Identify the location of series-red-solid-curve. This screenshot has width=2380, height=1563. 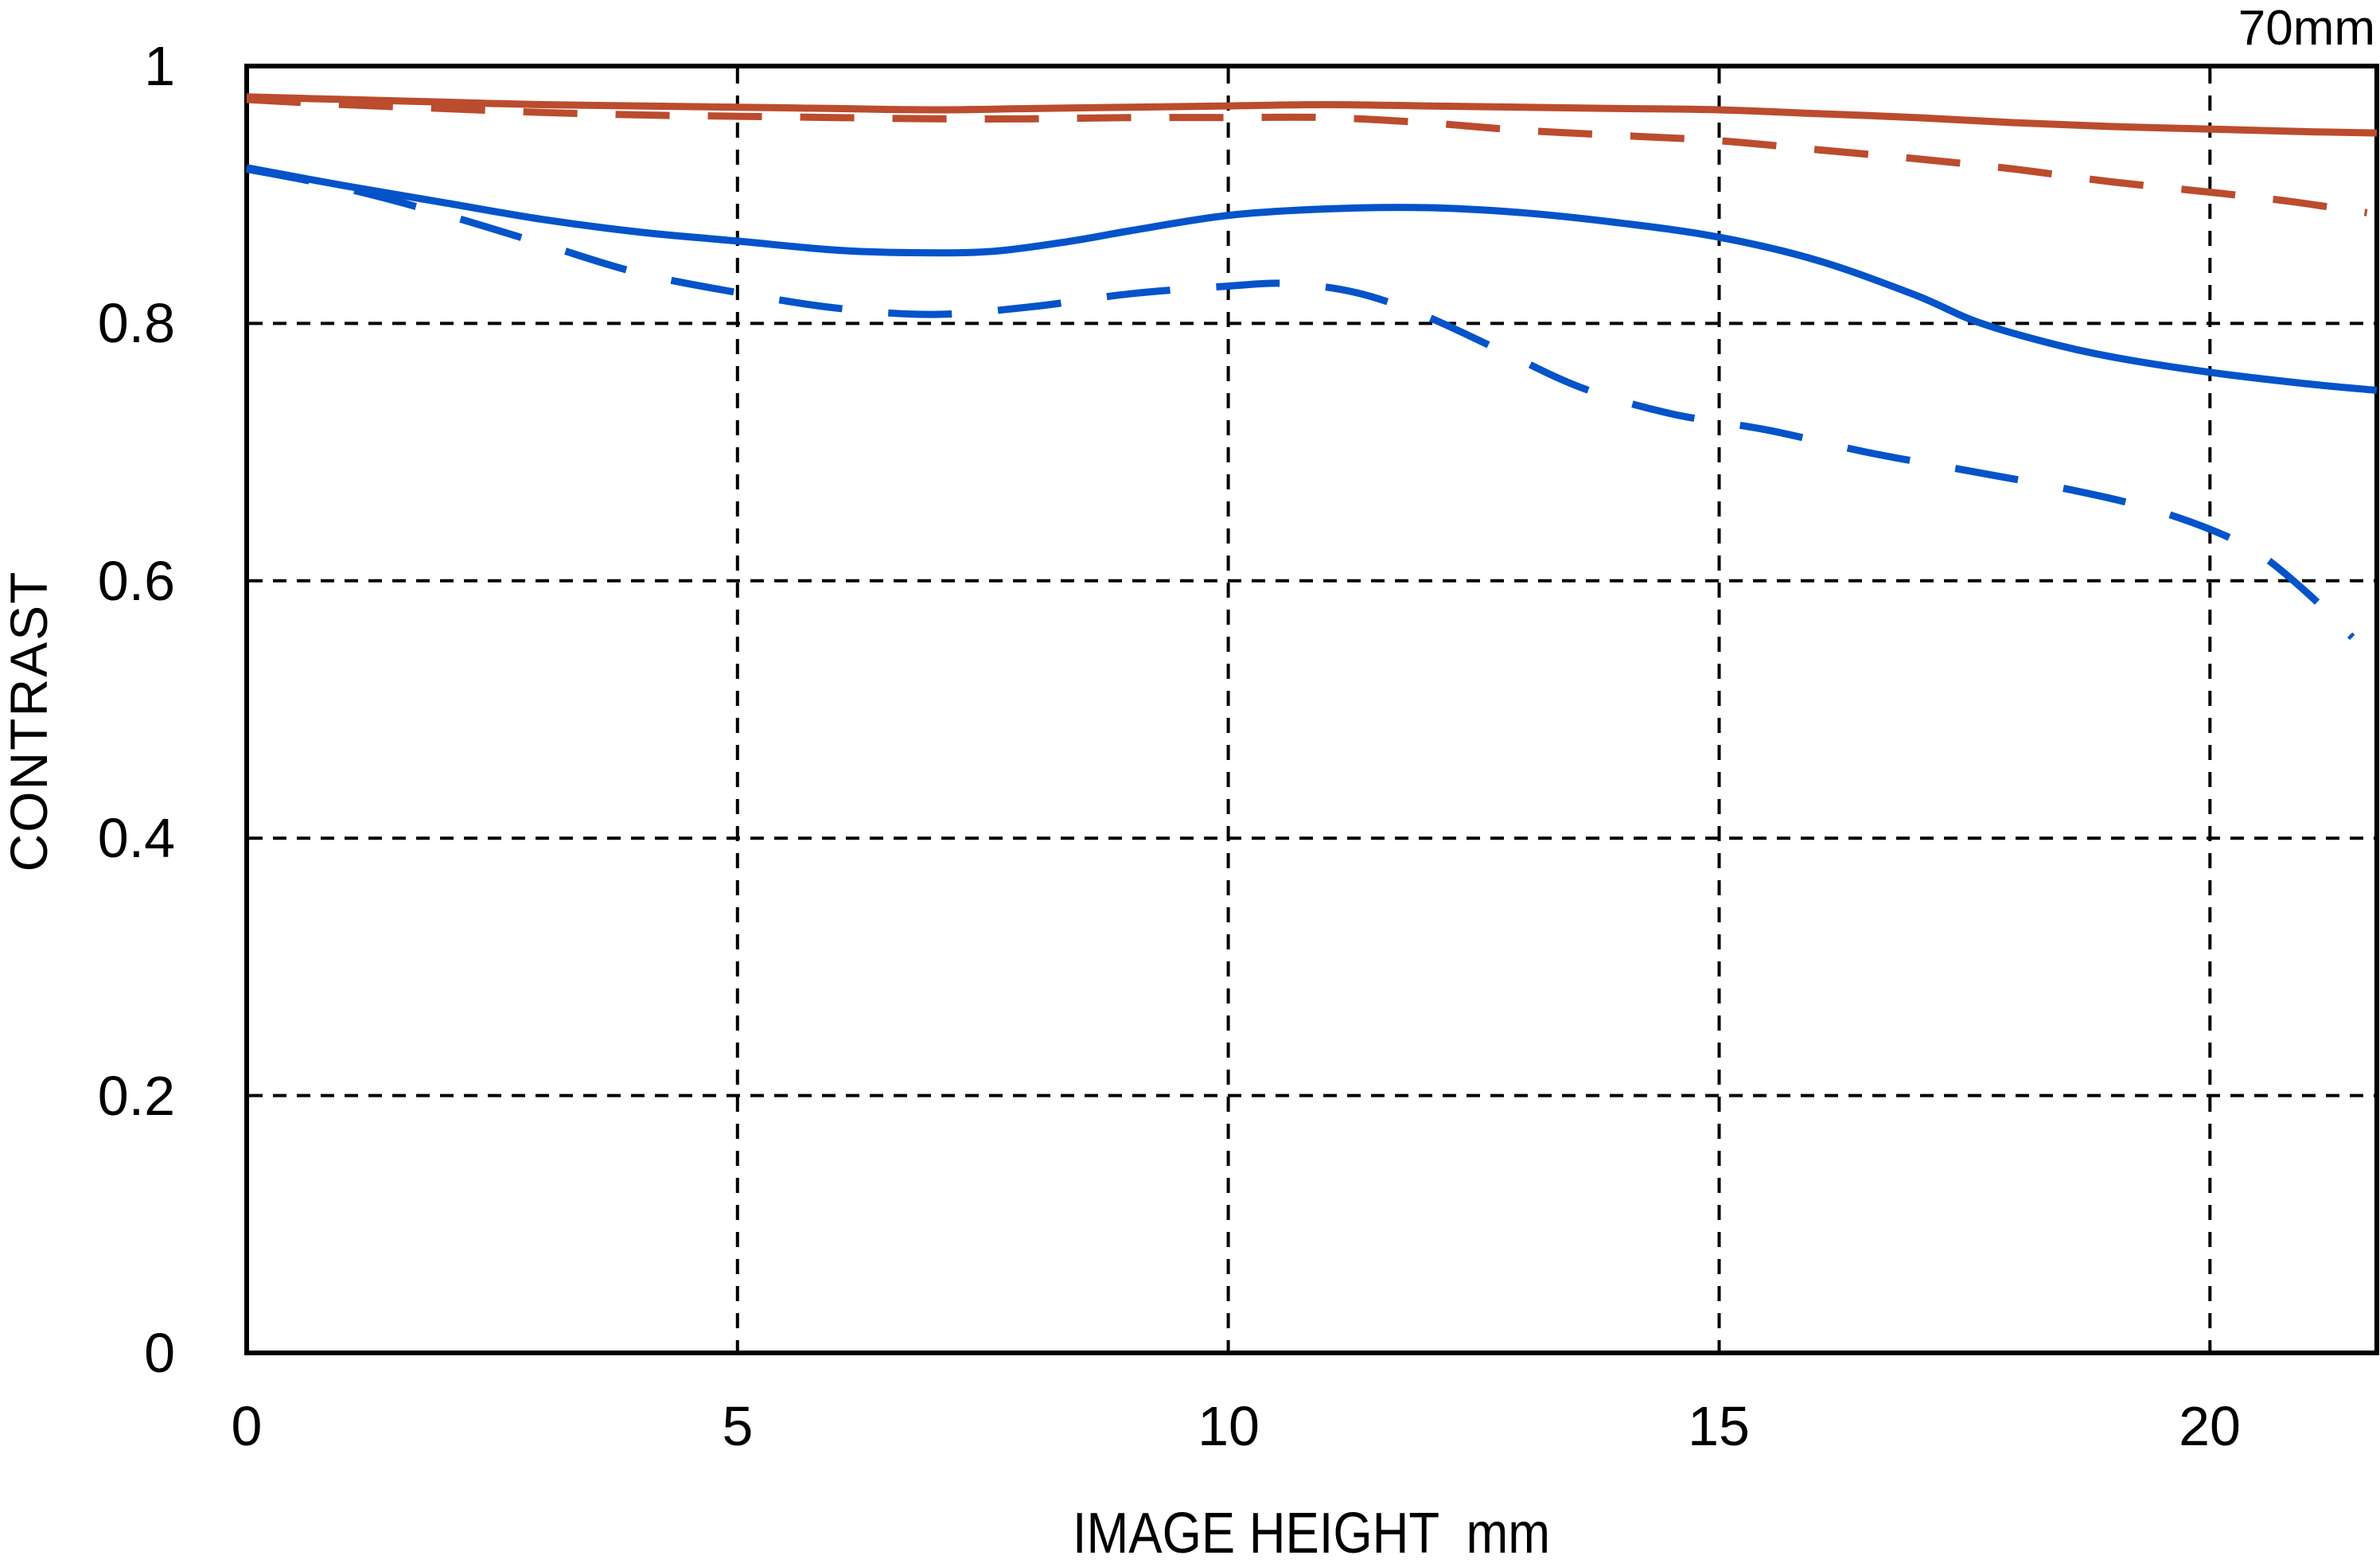
(1312, 115).